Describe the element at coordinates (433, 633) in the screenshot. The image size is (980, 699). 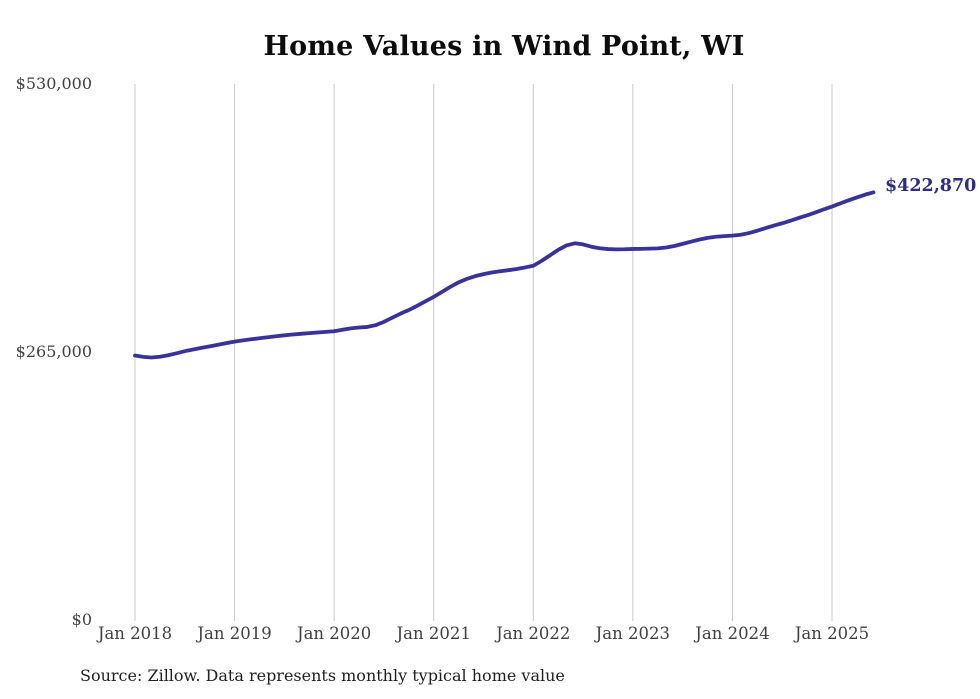
I see `x-tick-label: Jan 2021` at that location.